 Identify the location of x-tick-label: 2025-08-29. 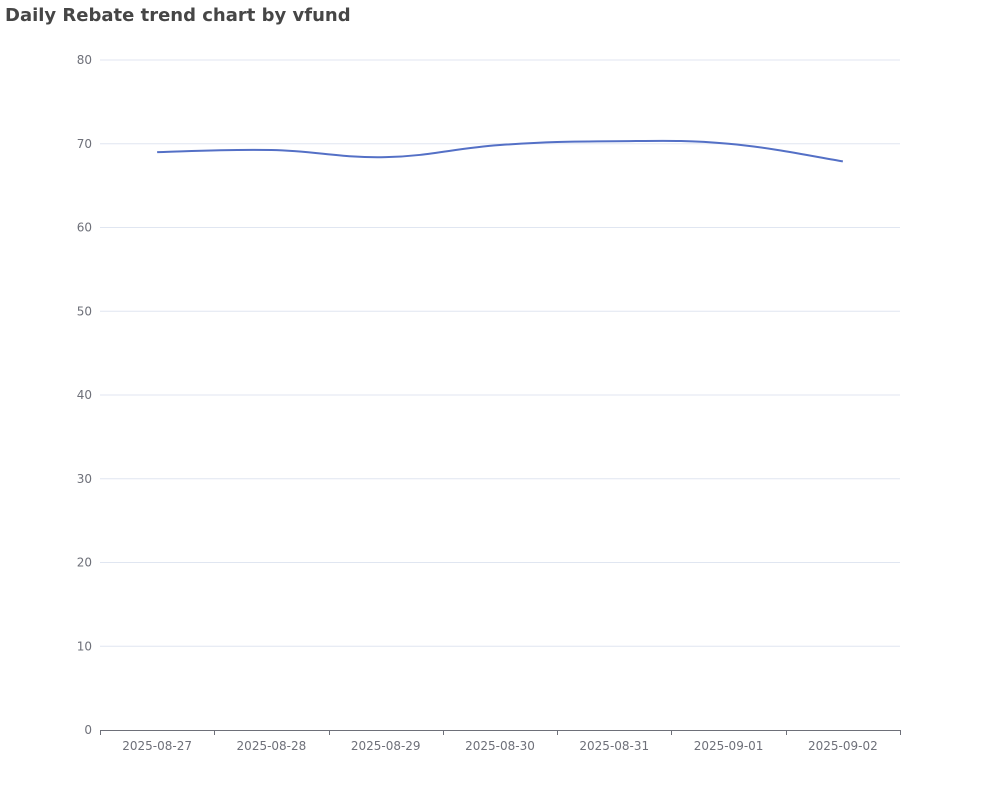
(386, 746).